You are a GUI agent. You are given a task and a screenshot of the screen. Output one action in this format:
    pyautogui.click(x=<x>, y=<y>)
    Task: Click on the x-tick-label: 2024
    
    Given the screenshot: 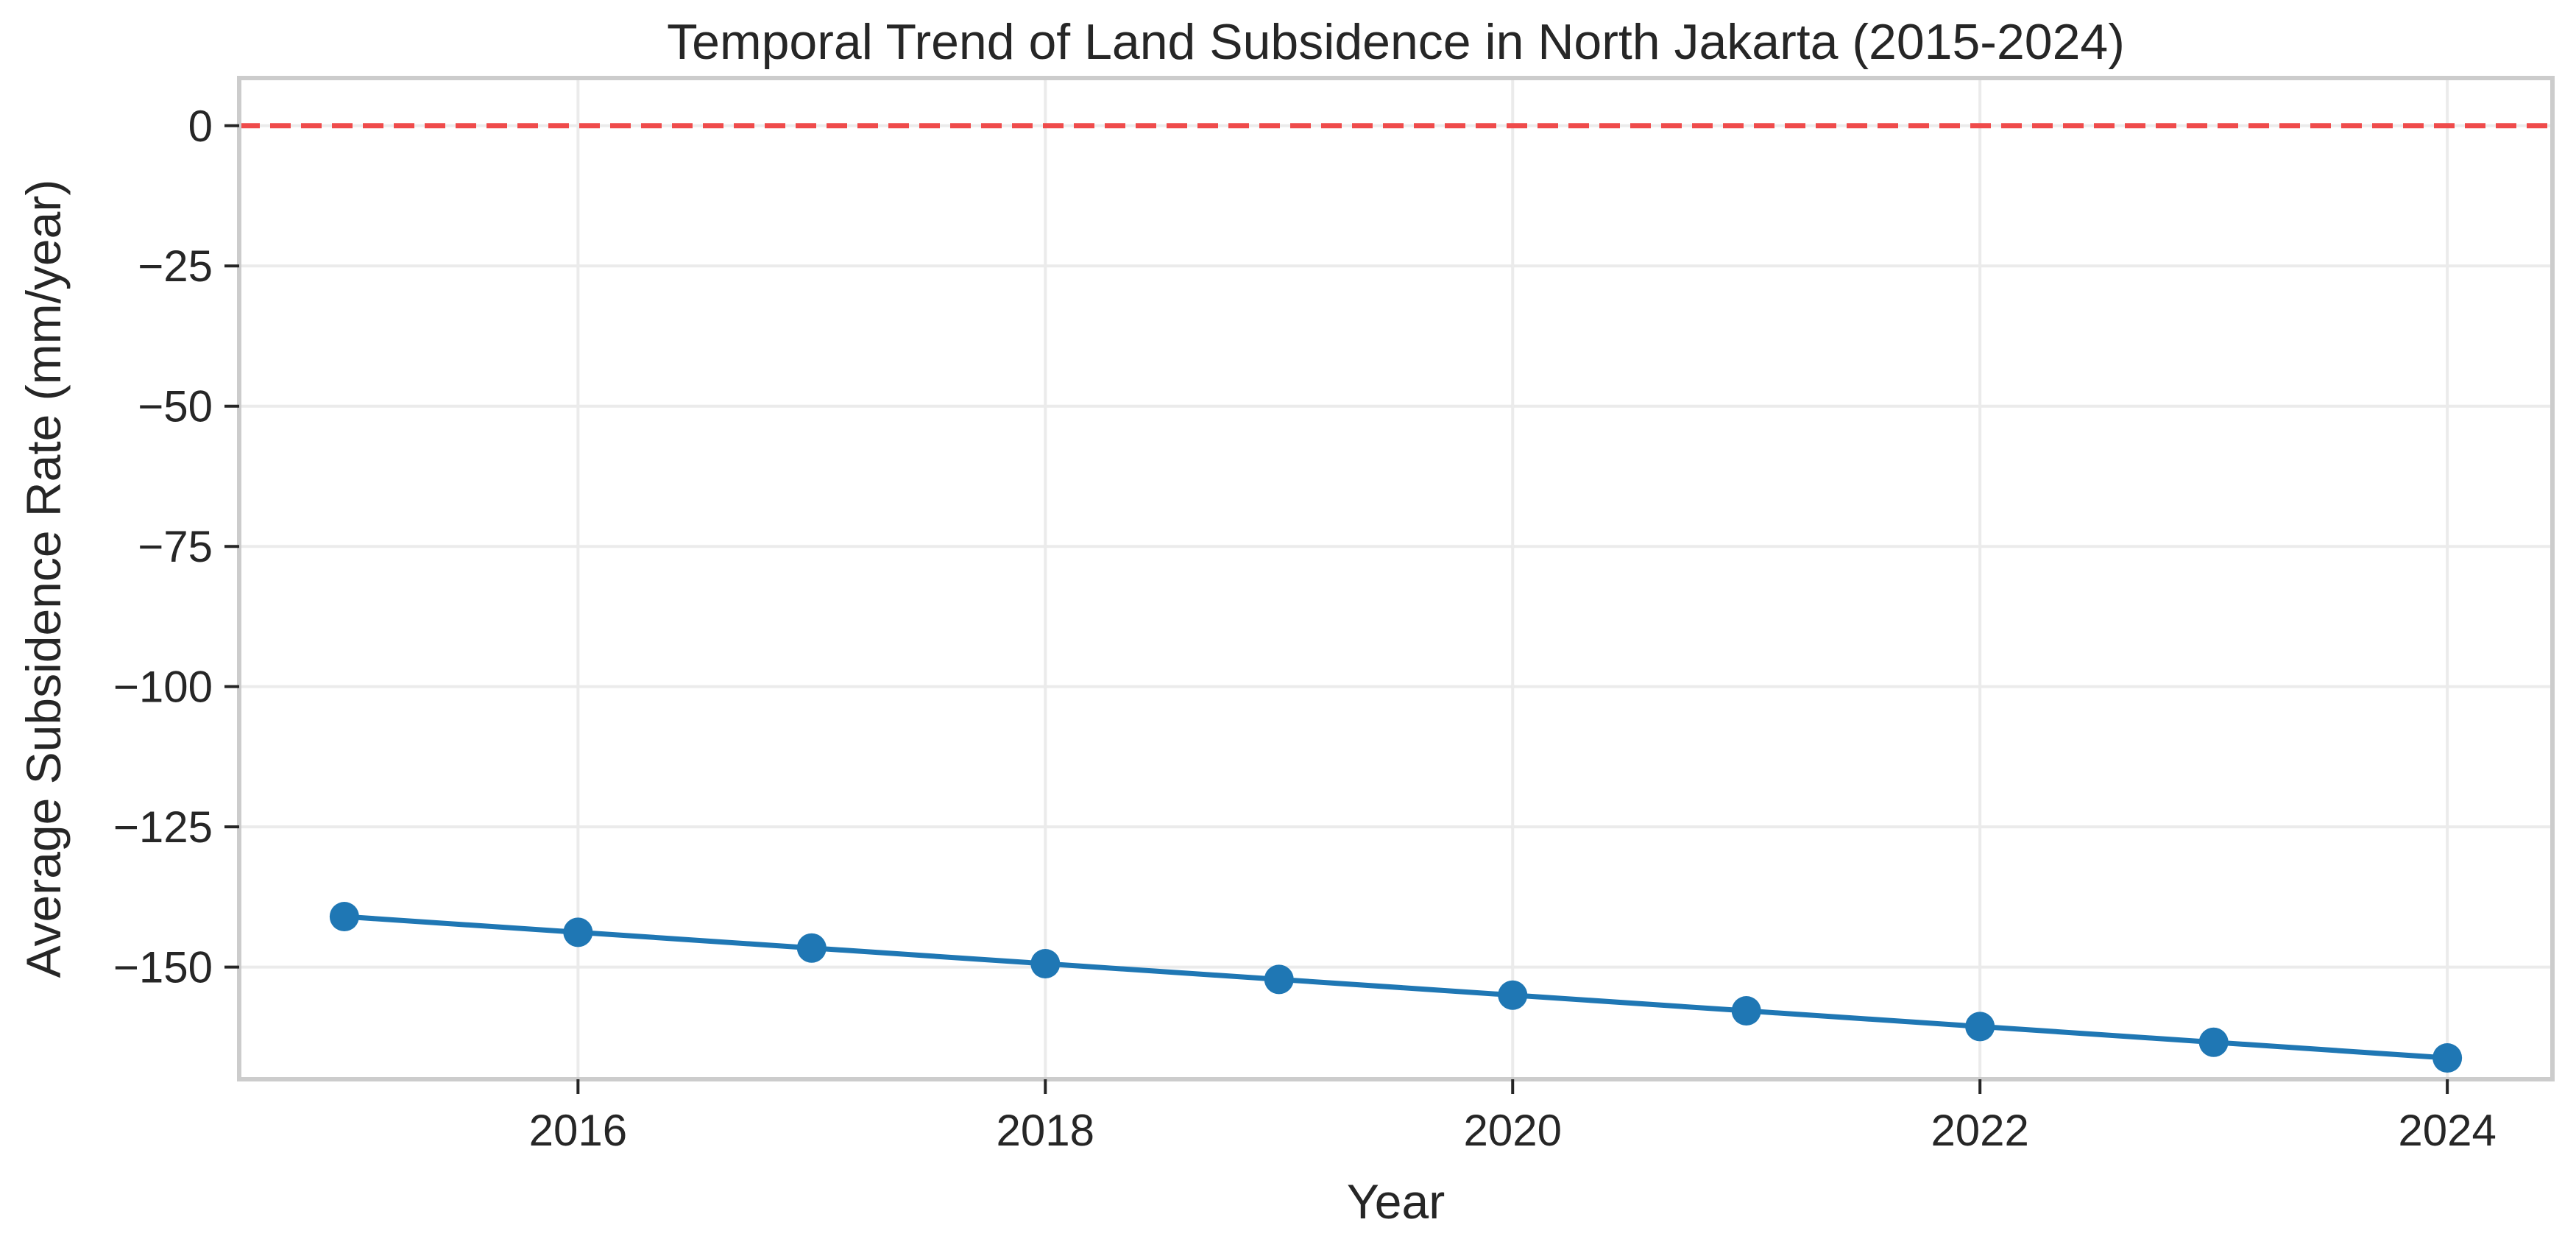 What is the action you would take?
    pyautogui.click(x=2447, y=1130)
    